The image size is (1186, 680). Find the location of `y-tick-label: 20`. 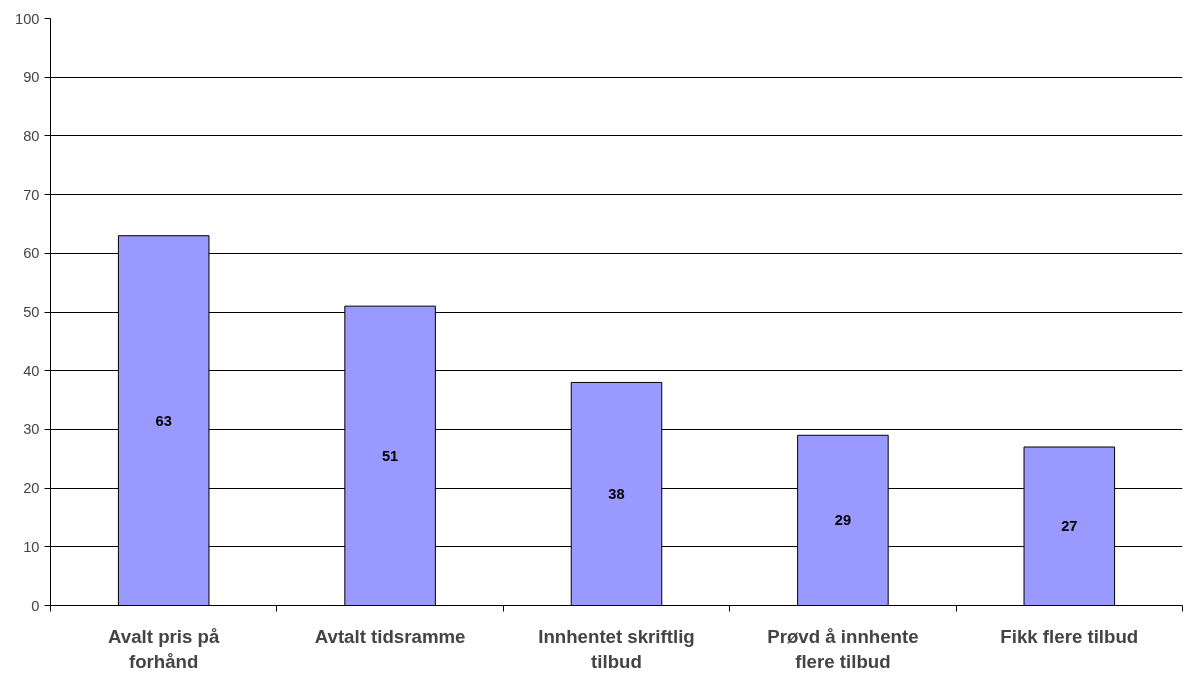

y-tick-label: 20 is located at coordinates (31, 488).